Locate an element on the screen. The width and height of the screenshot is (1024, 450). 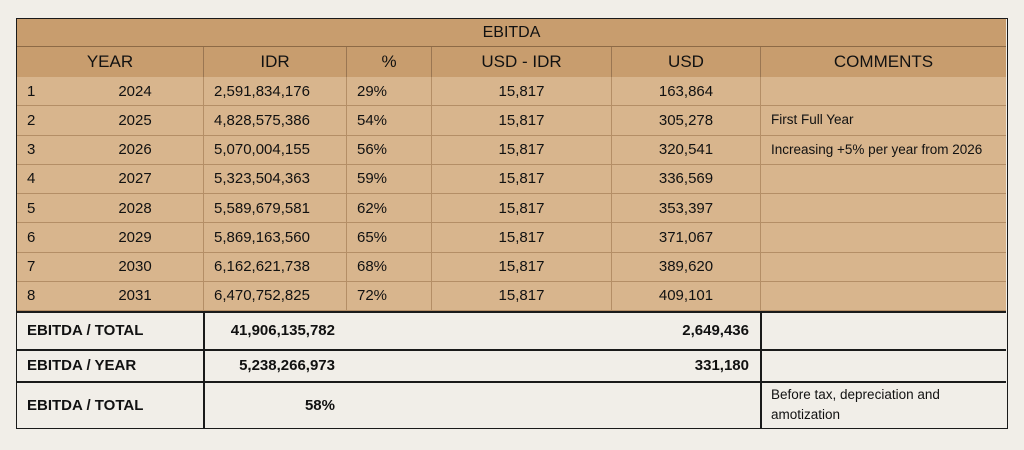
table-cell-n: 6 is located at coordinates (42, 238).